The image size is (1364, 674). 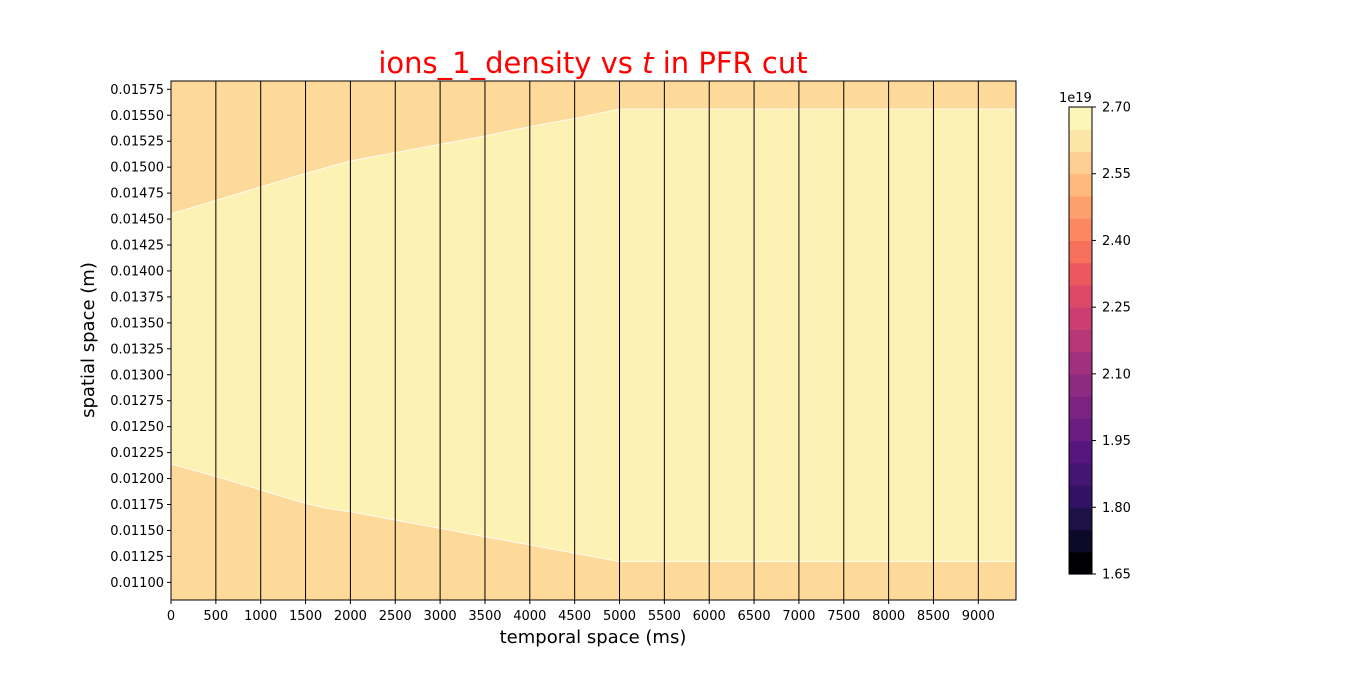 What do you see at coordinates (843, 616) in the screenshot?
I see `x-tick-label: 7500` at bounding box center [843, 616].